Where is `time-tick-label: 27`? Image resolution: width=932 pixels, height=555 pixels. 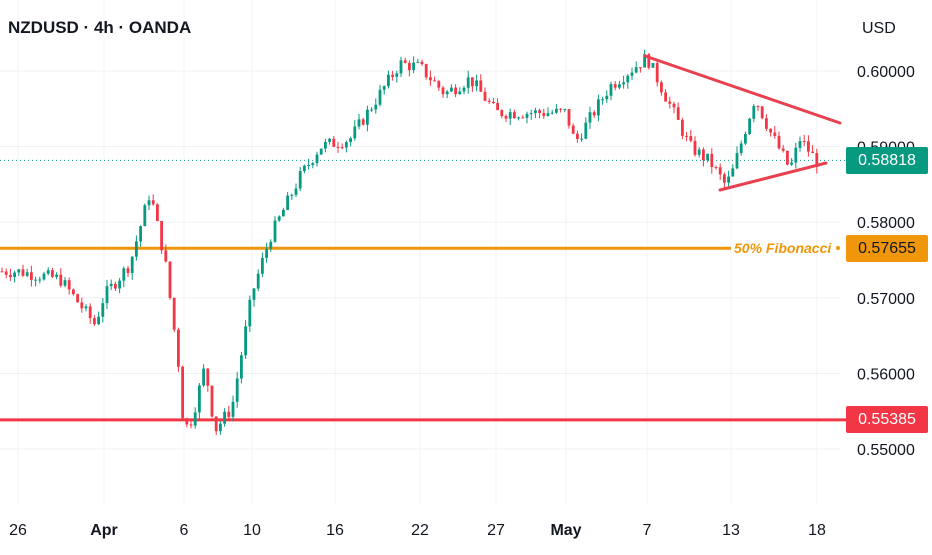
time-tick-label: 27 is located at coordinates (496, 530).